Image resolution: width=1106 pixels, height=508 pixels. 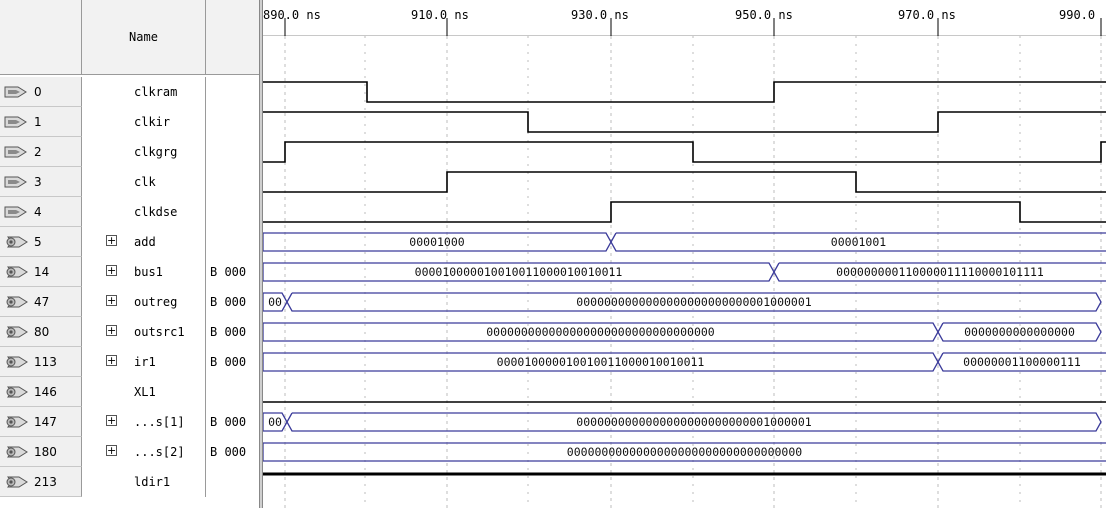 What do you see at coordinates (131, 92) in the screenshot?
I see `signal-row: 0 clkram` at bounding box center [131, 92].